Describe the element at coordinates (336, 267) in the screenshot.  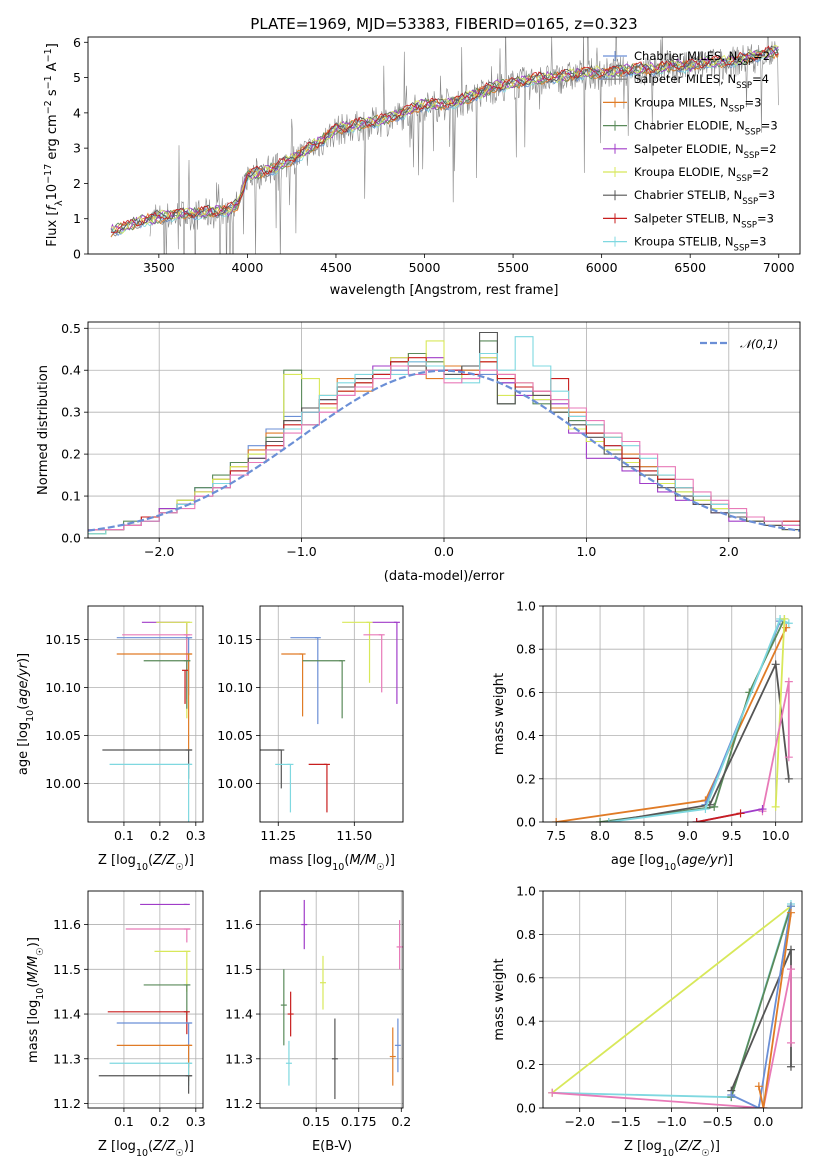
I see `x-tick-label: 4500` at that location.